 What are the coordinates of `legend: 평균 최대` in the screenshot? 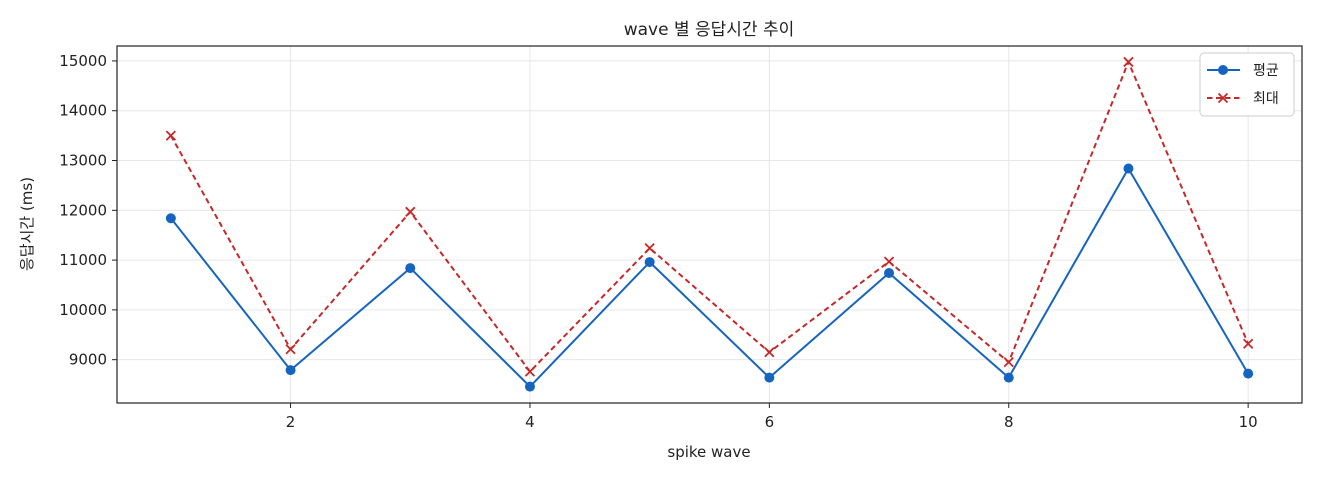 It's located at (1247, 84).